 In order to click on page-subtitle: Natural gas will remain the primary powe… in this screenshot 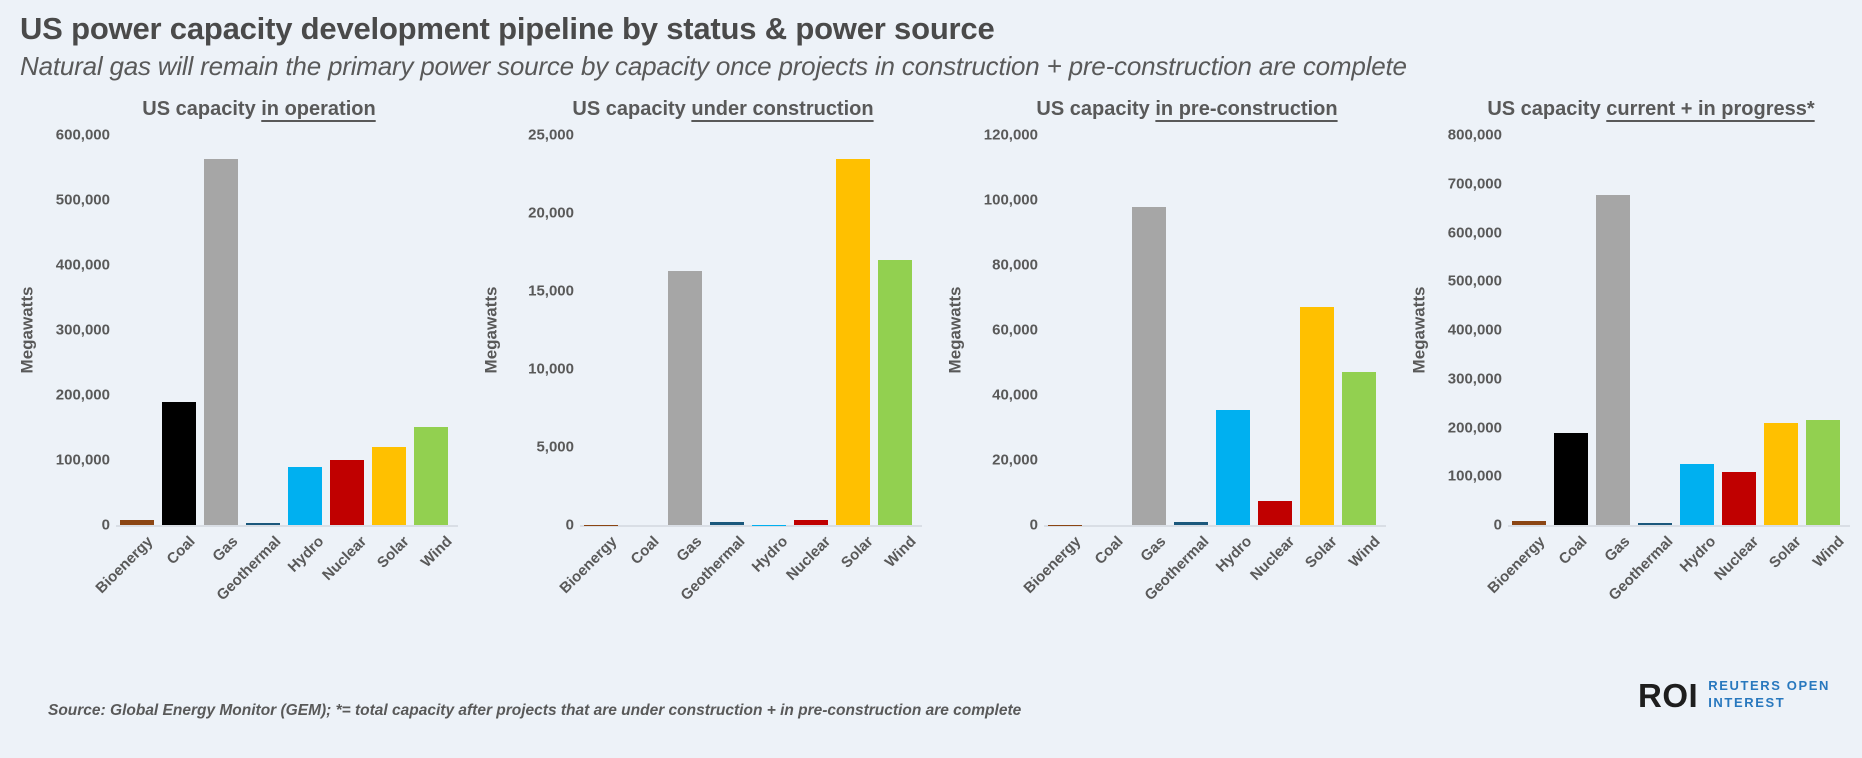, I will do `click(713, 66)`.